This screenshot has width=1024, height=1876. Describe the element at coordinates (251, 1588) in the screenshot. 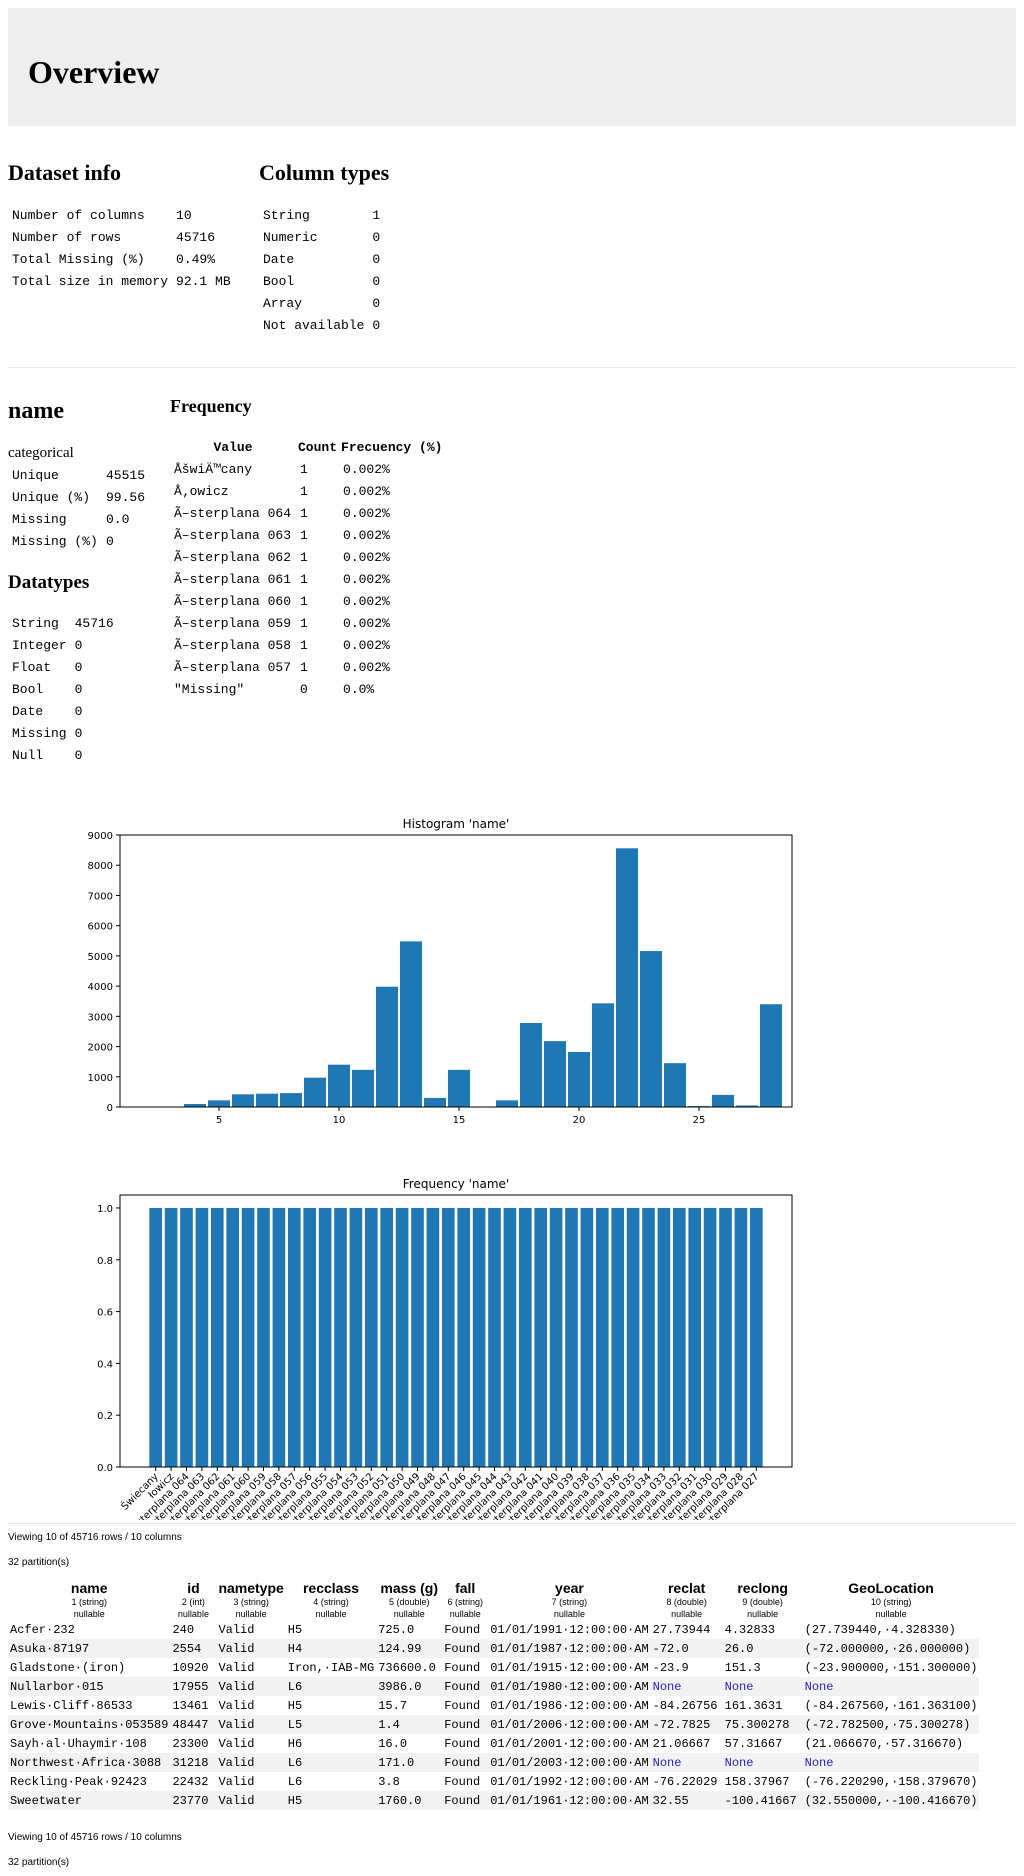

I see `column-header-name: nametype` at that location.